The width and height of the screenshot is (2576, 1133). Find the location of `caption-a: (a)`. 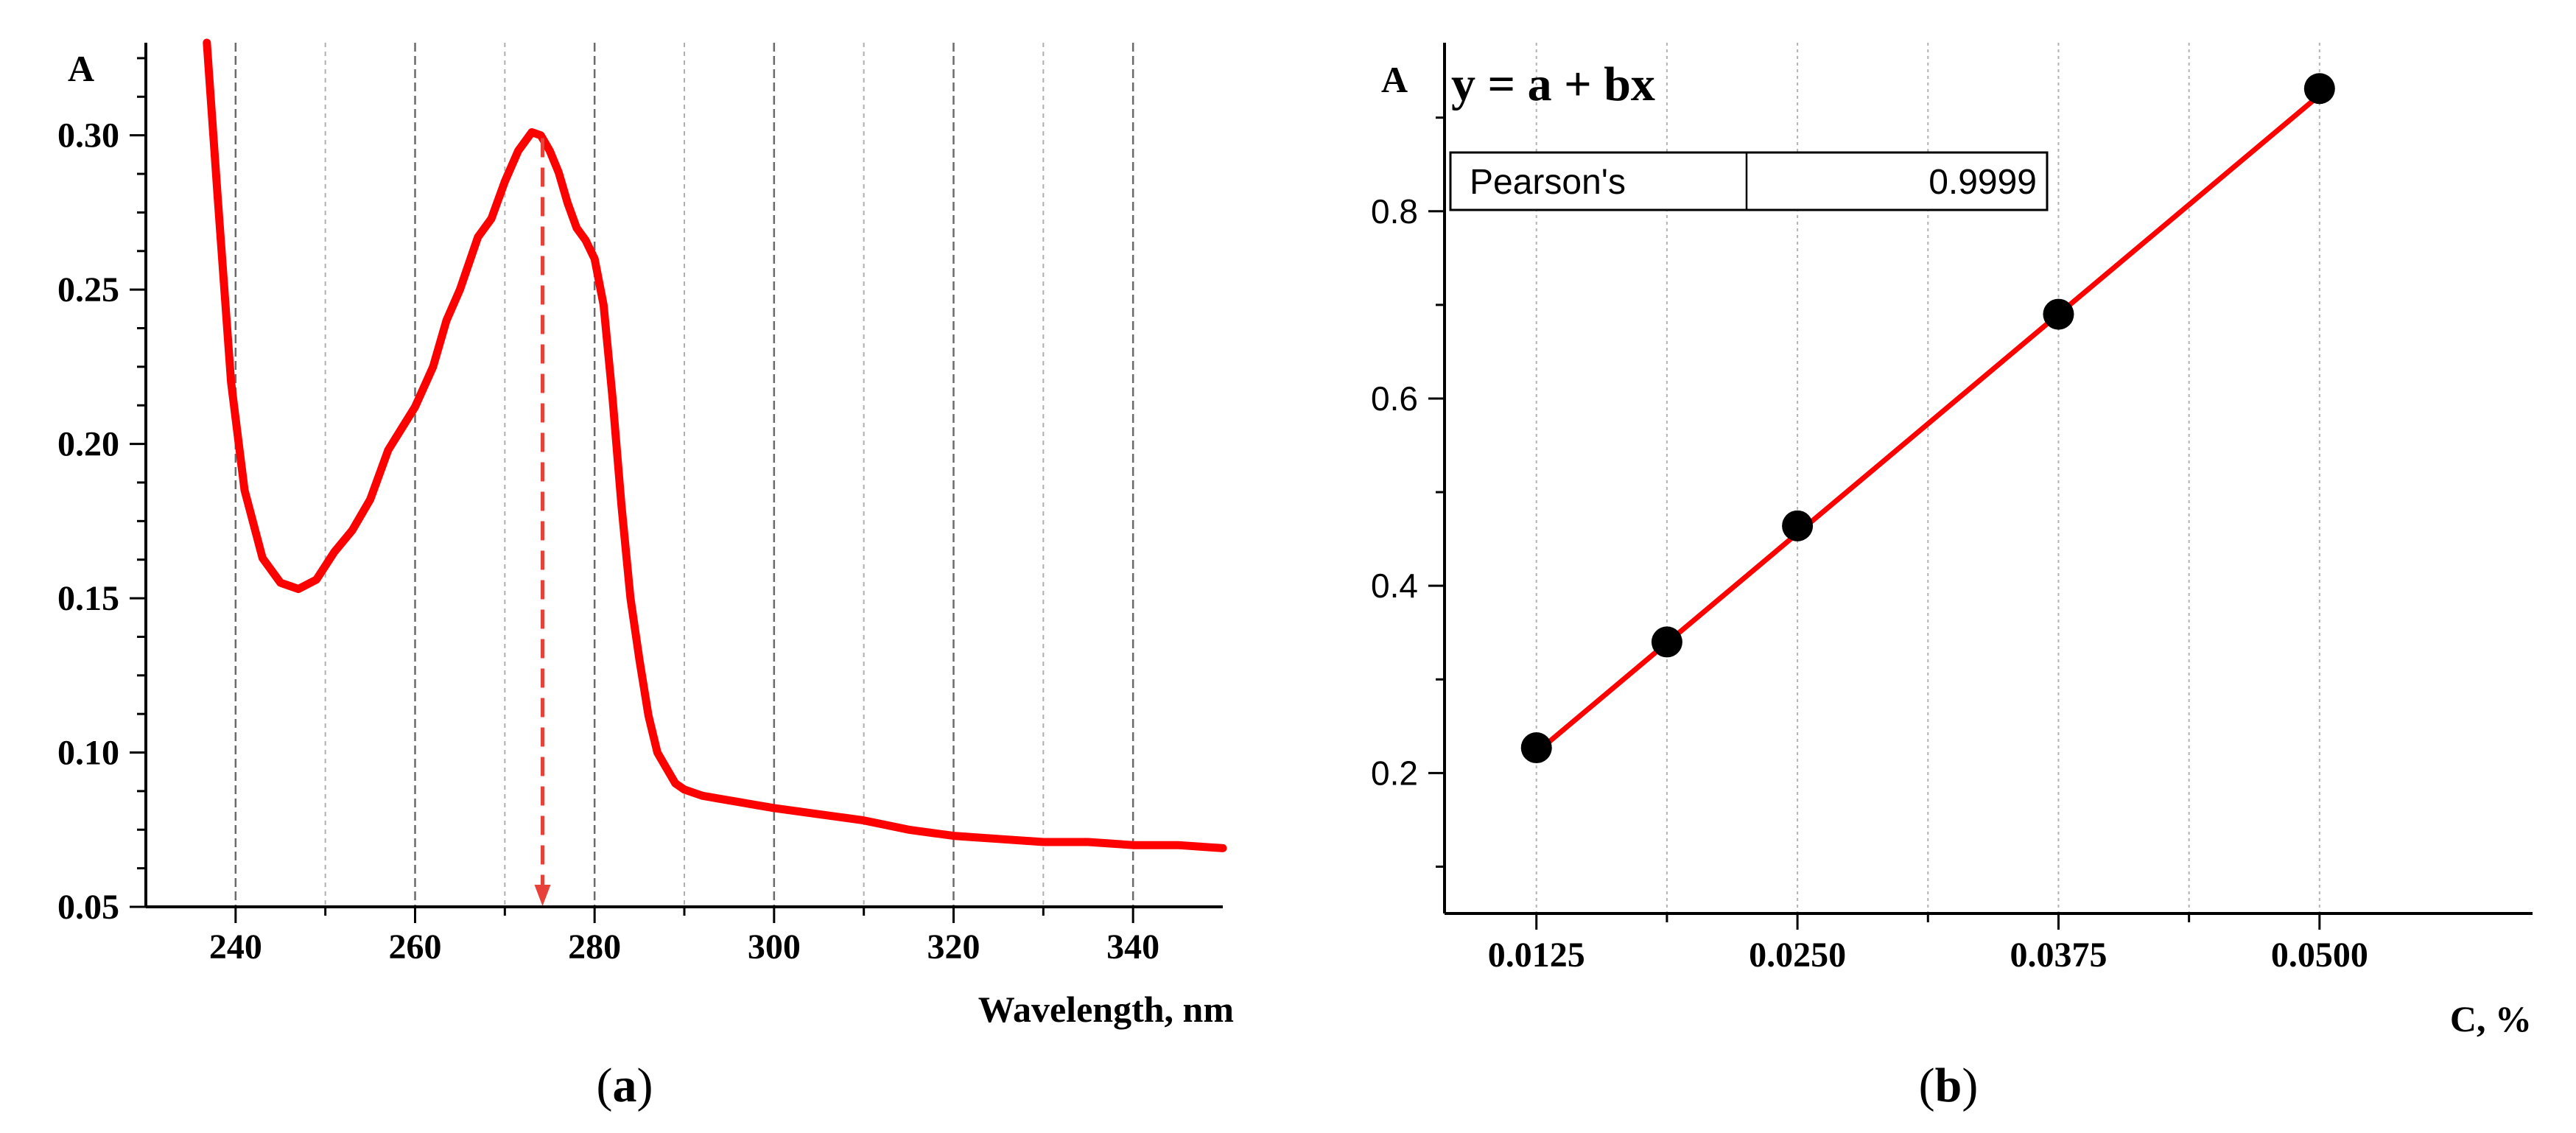

caption-a: (a) is located at coordinates (625, 1085).